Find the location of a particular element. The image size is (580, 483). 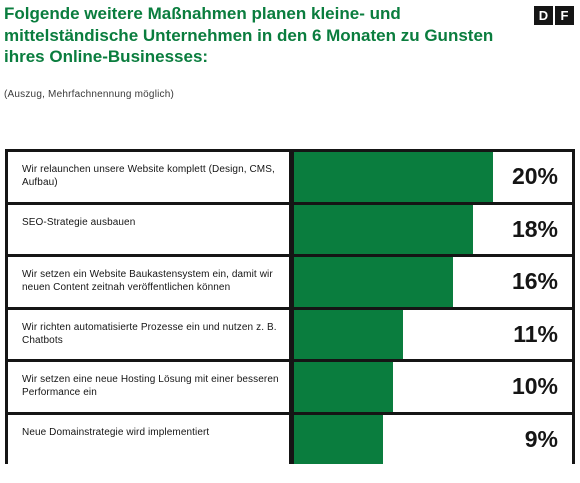

bar-track: 11% is located at coordinates (433, 334).